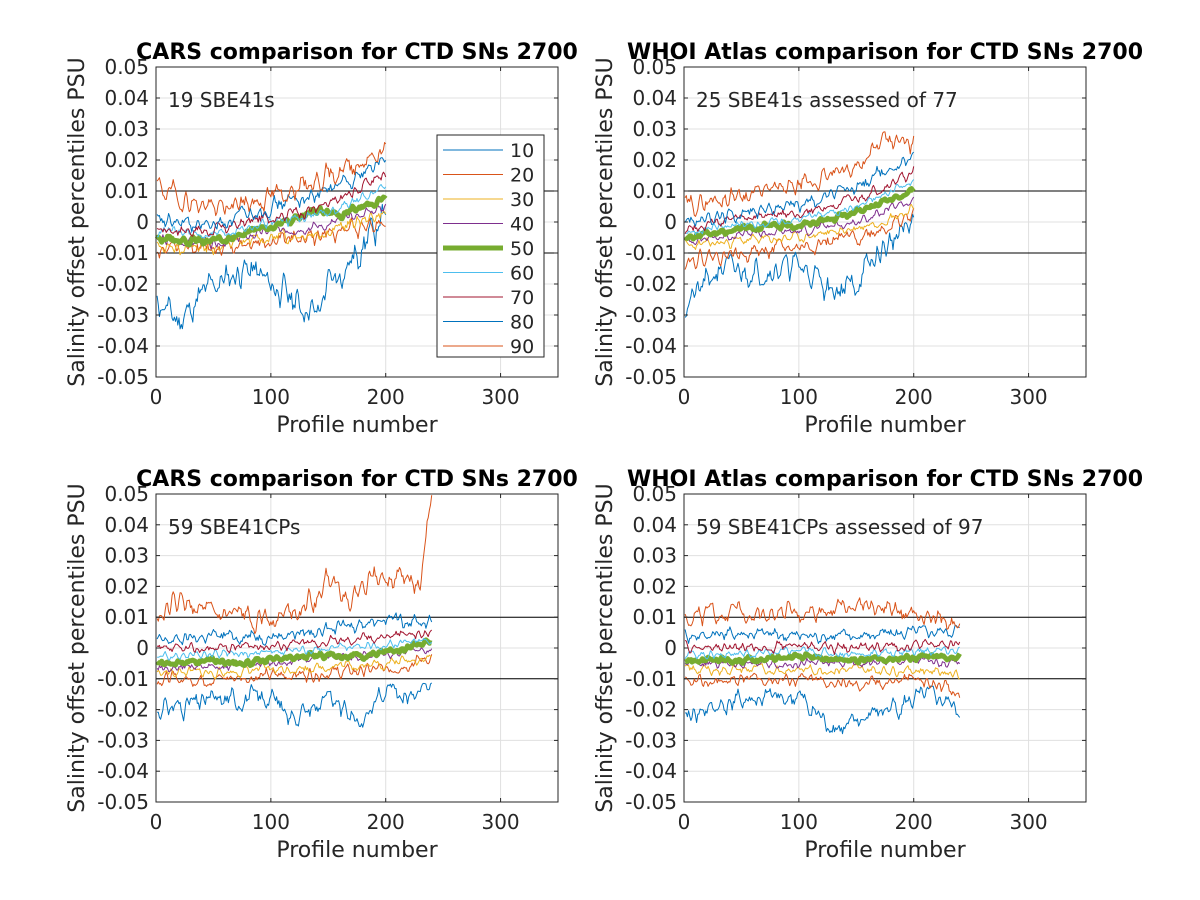  What do you see at coordinates (522, 274) in the screenshot?
I see `legend-label-60: 60` at bounding box center [522, 274].